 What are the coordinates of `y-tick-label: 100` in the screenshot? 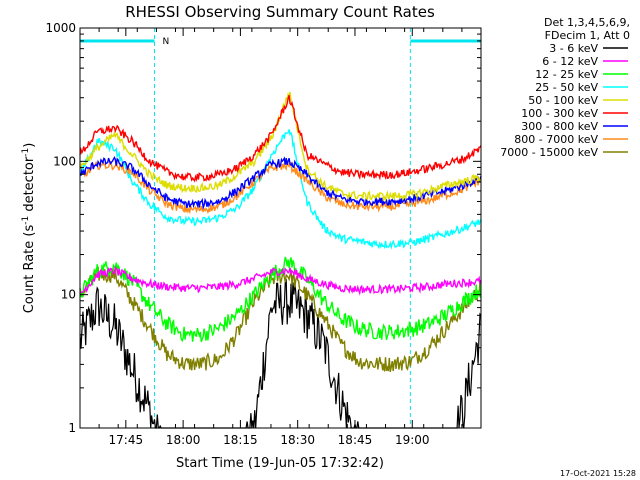 It's located at (64, 161).